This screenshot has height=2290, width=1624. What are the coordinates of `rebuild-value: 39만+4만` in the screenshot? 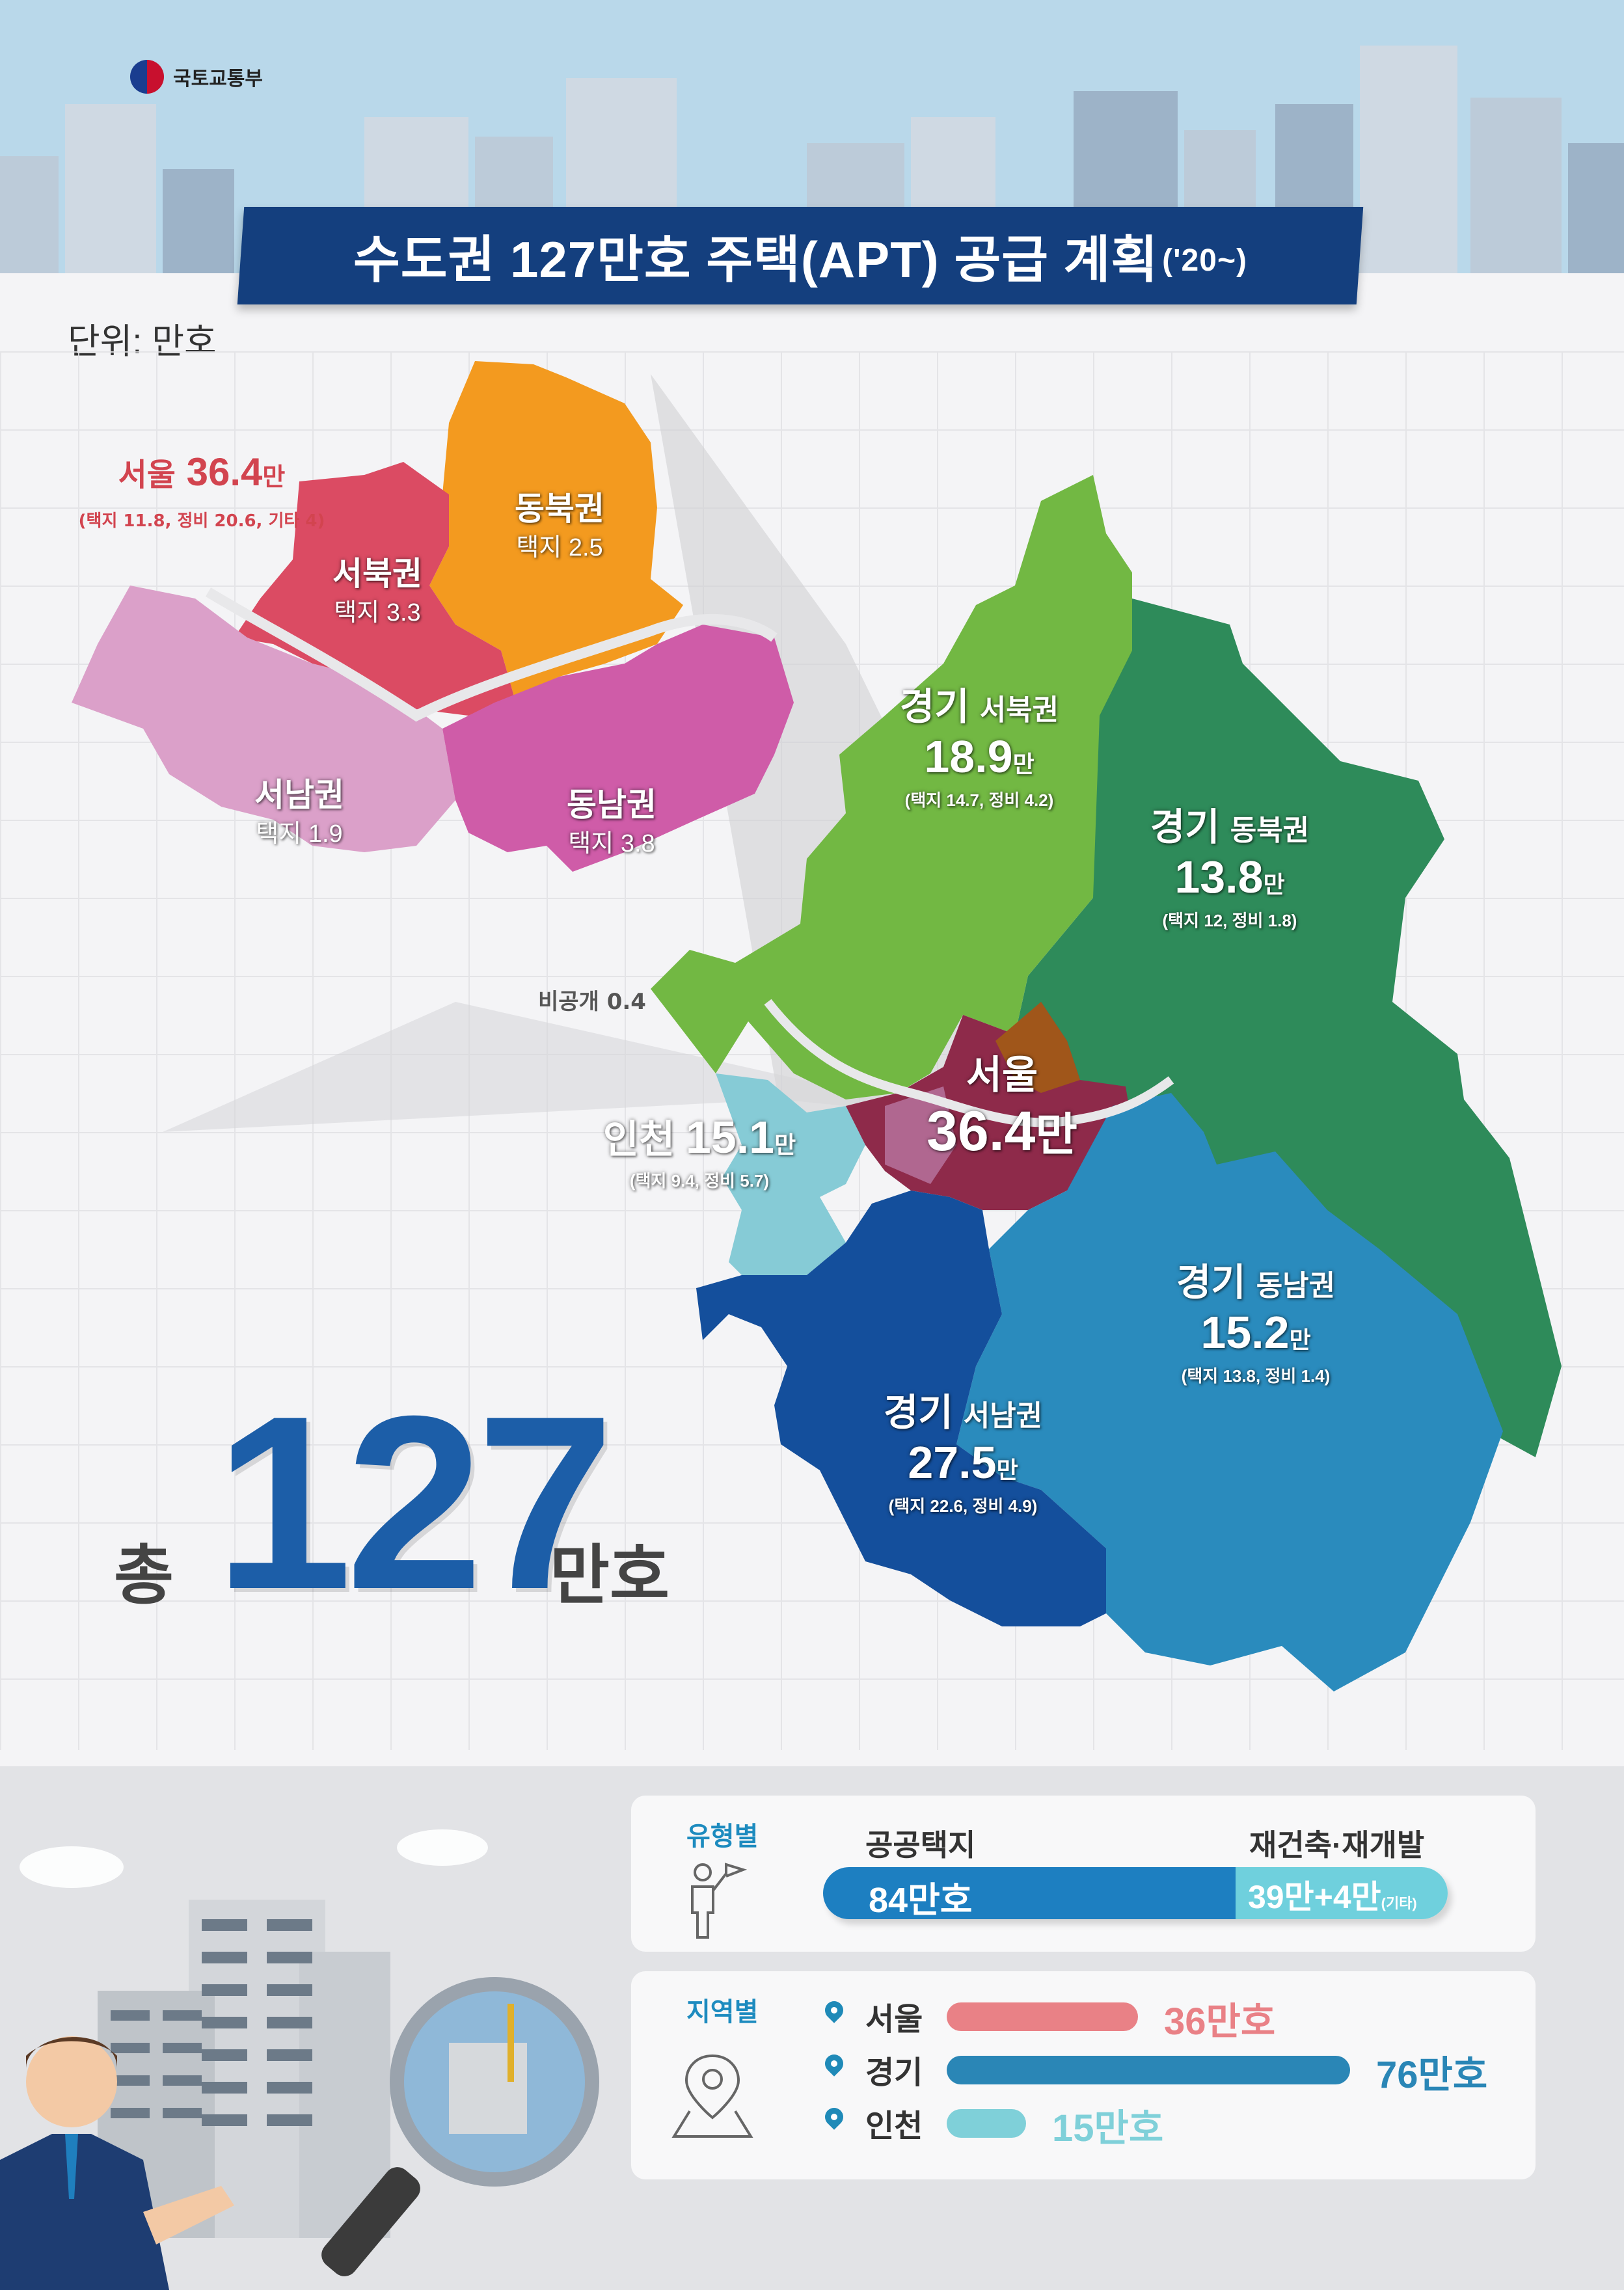 It's located at (1314, 1897).